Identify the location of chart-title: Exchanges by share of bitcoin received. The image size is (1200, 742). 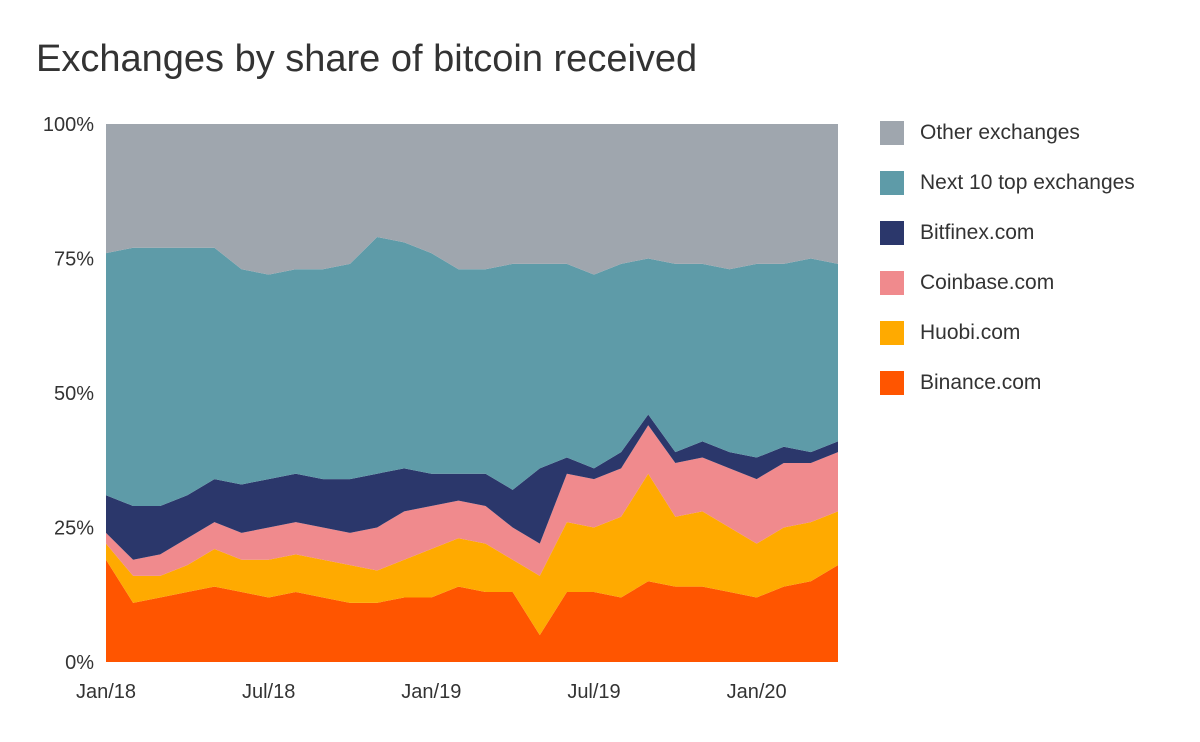
(367, 59).